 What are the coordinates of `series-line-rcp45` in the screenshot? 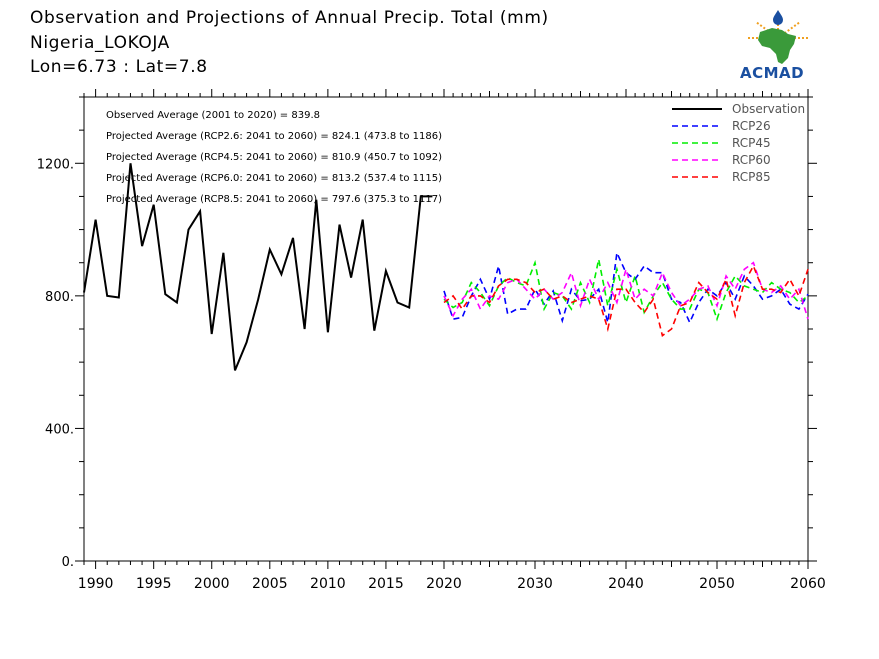 It's located at (626, 290).